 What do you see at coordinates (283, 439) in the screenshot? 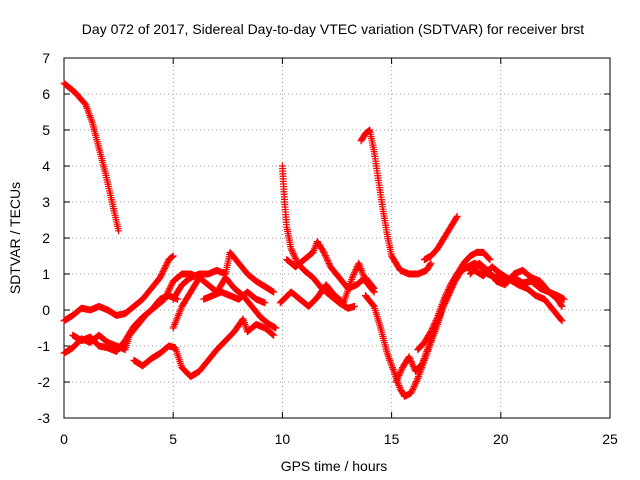
I see `x-tick-label: 10` at bounding box center [283, 439].